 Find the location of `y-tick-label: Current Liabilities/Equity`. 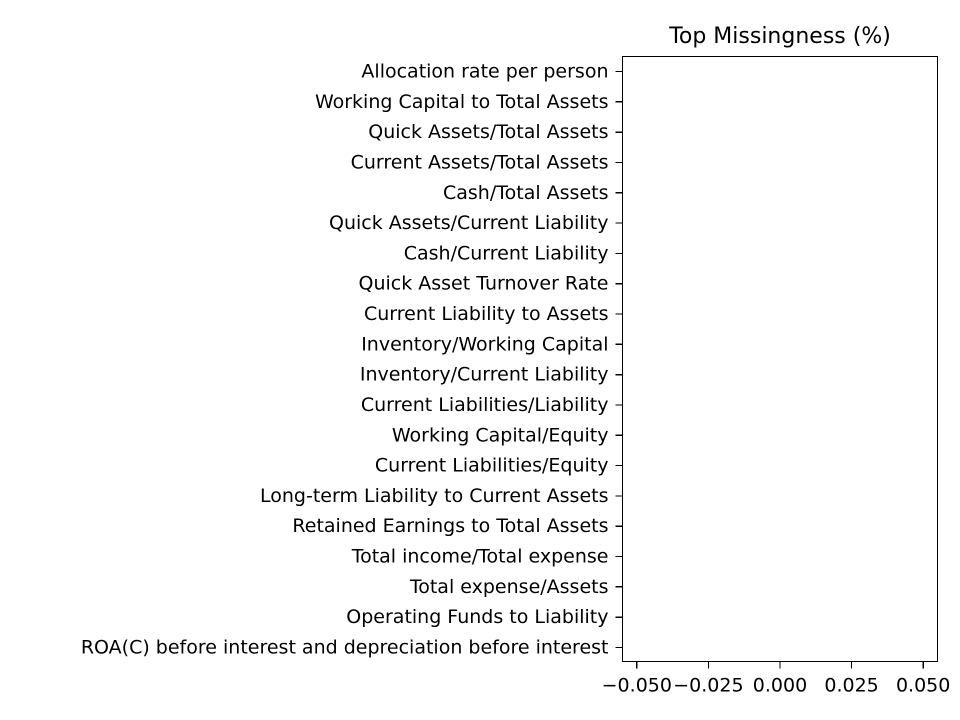

y-tick-label: Current Liabilities/Equity is located at coordinates (492, 466).